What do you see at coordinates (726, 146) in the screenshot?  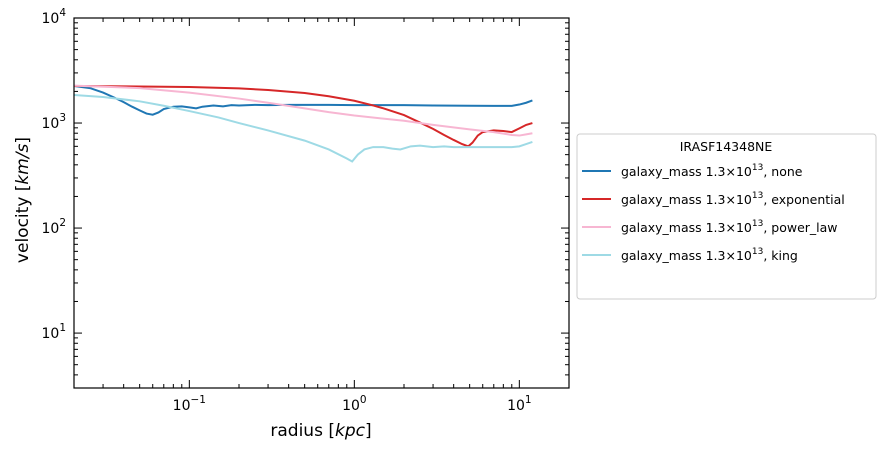 I see `legend-title: IRASF14348NE` at bounding box center [726, 146].